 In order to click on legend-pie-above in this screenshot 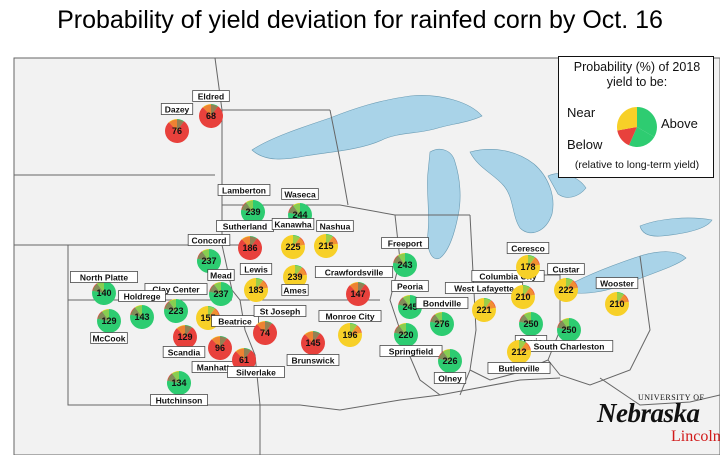, I will do `click(647, 122)`.